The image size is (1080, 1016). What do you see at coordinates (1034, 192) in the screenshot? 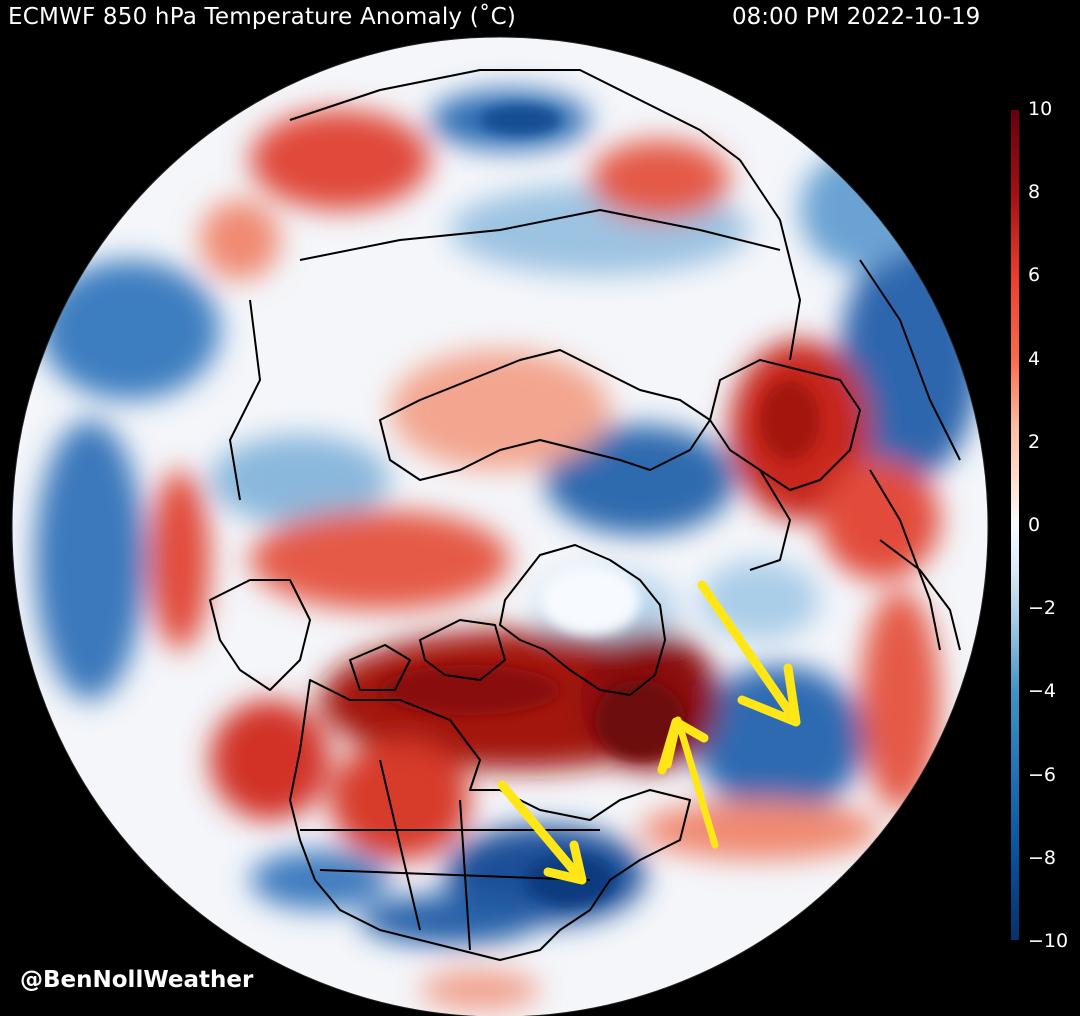
I see `colorbar-tick-label: 8` at bounding box center [1034, 192].